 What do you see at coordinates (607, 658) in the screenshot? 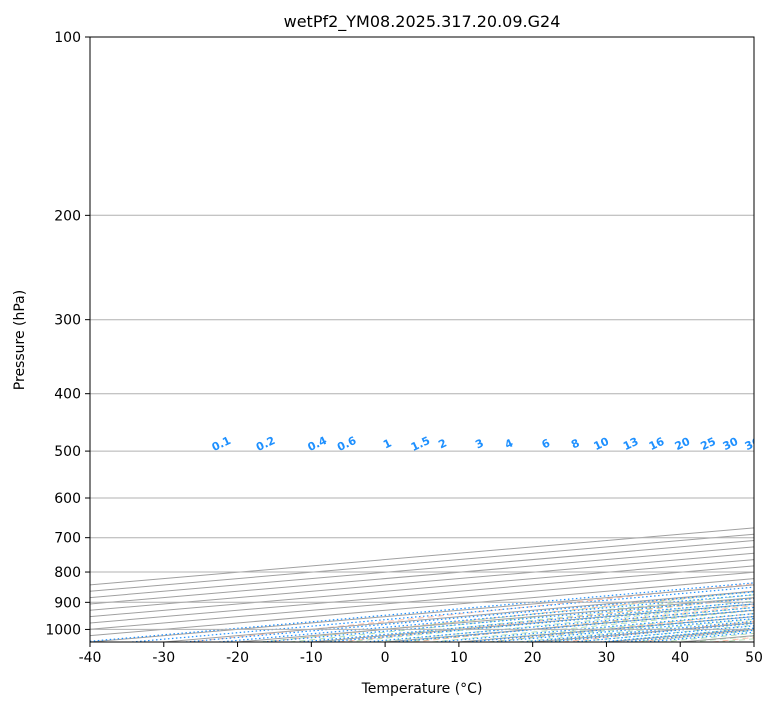
I see `x-tick-label: 30` at bounding box center [607, 658].